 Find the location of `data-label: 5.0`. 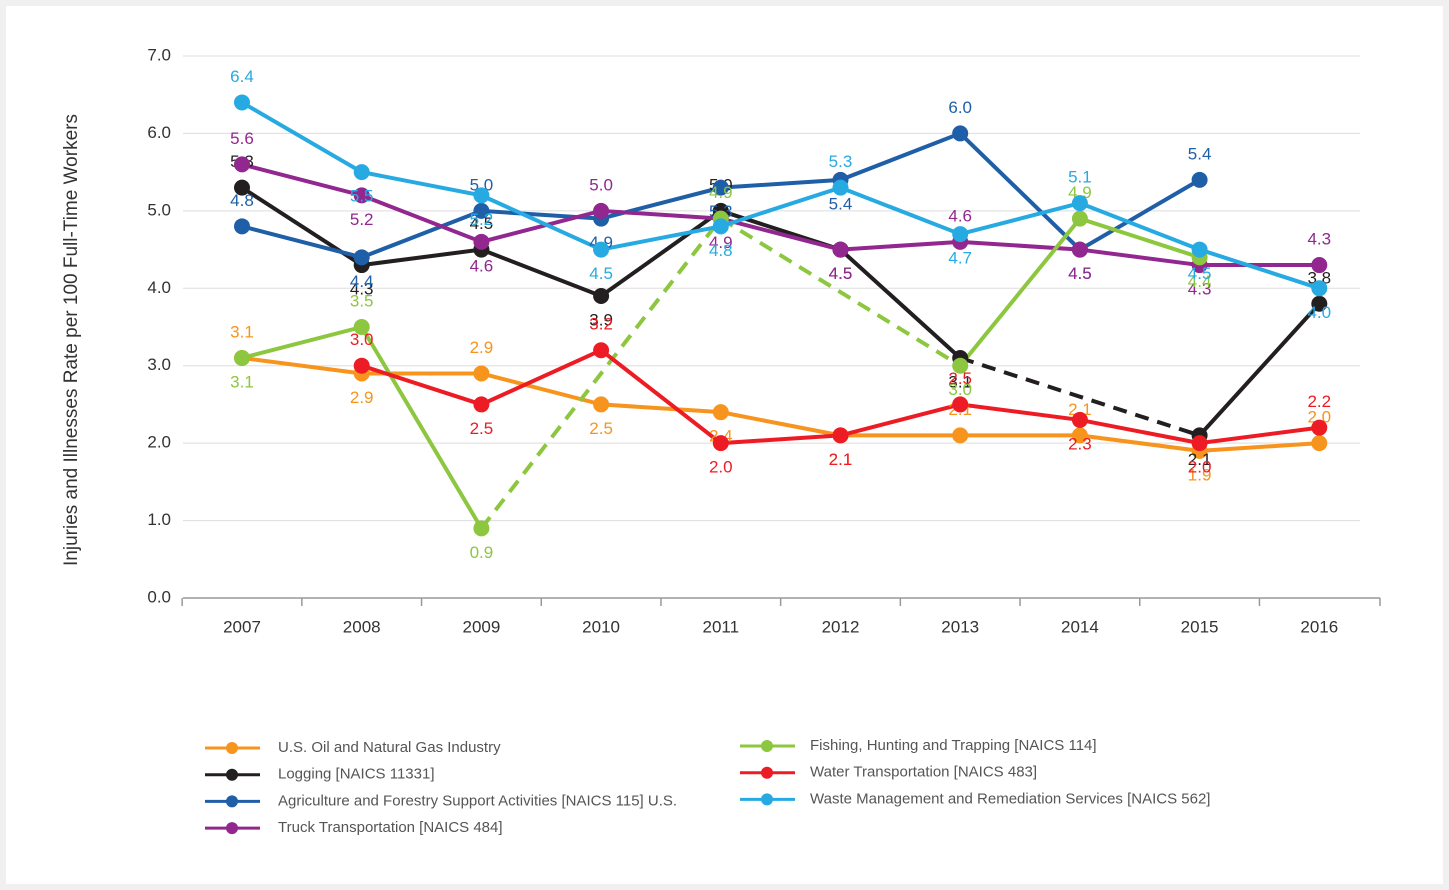

data-label: 5.0 is located at coordinates (482, 184).